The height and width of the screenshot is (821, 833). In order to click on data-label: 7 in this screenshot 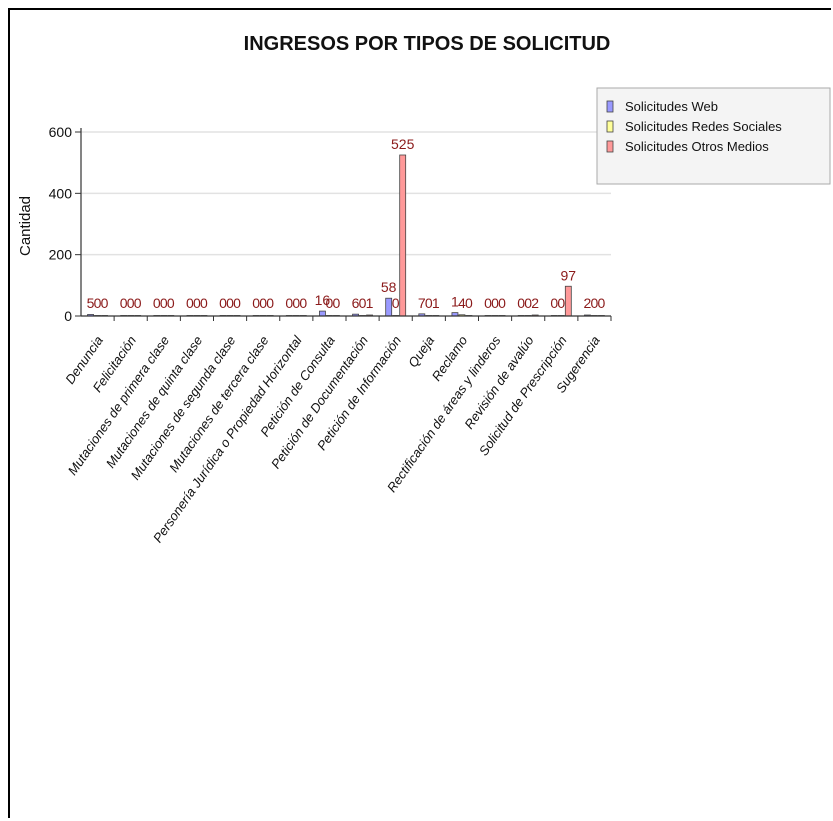, I will do `click(422, 303)`.